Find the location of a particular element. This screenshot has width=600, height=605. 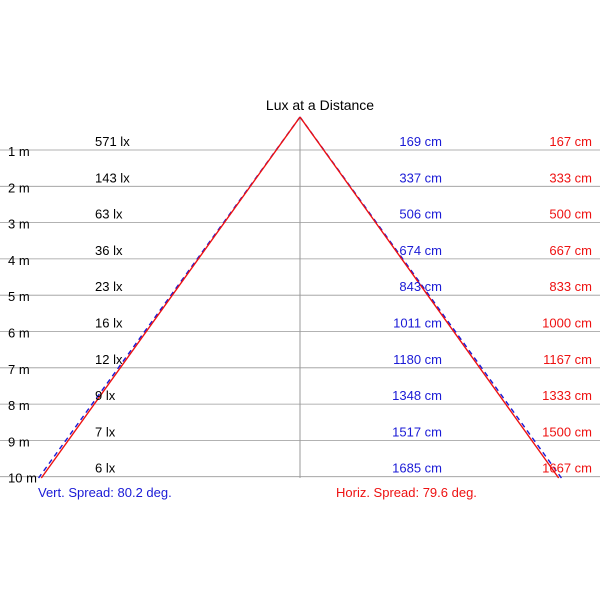

lux-value: 16 lx is located at coordinates (109, 323).